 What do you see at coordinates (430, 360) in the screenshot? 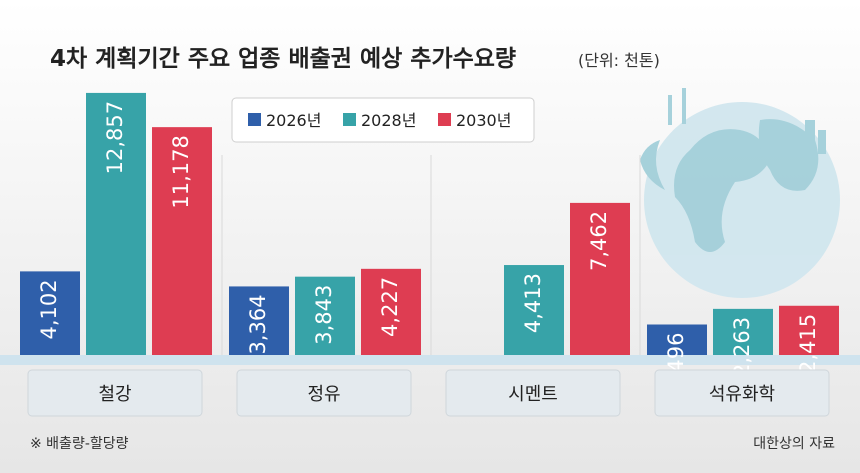
I see `baseline-strip` at bounding box center [430, 360].